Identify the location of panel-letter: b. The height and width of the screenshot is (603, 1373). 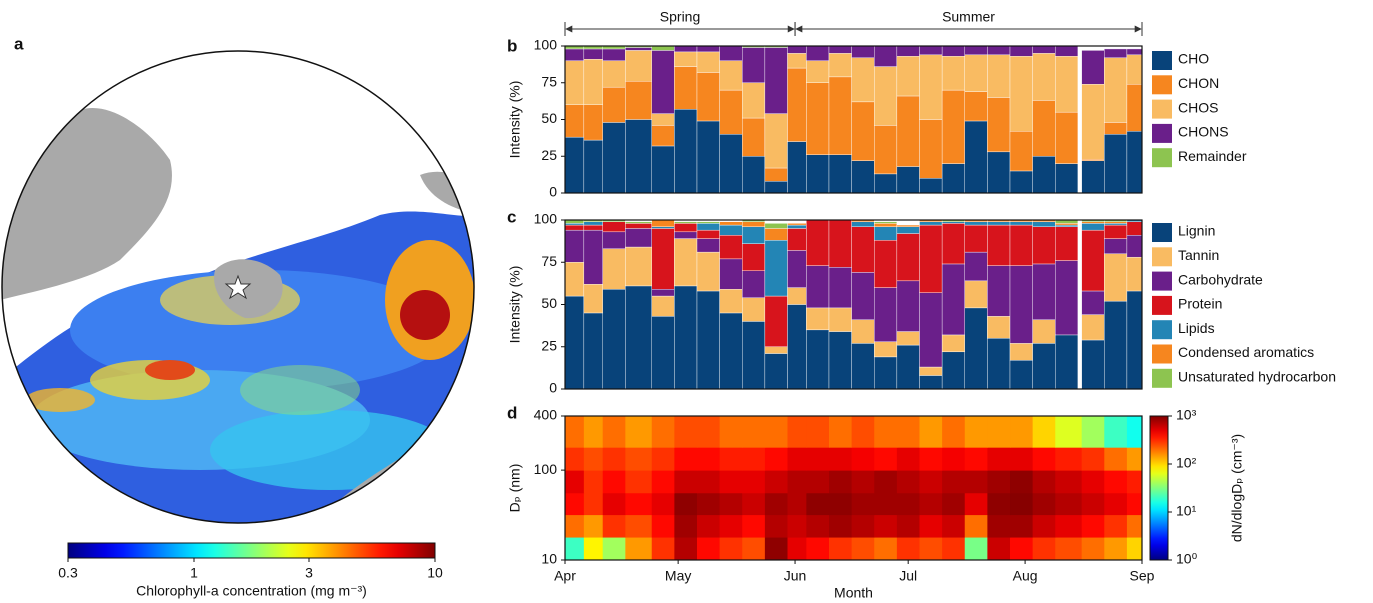
(512, 45).